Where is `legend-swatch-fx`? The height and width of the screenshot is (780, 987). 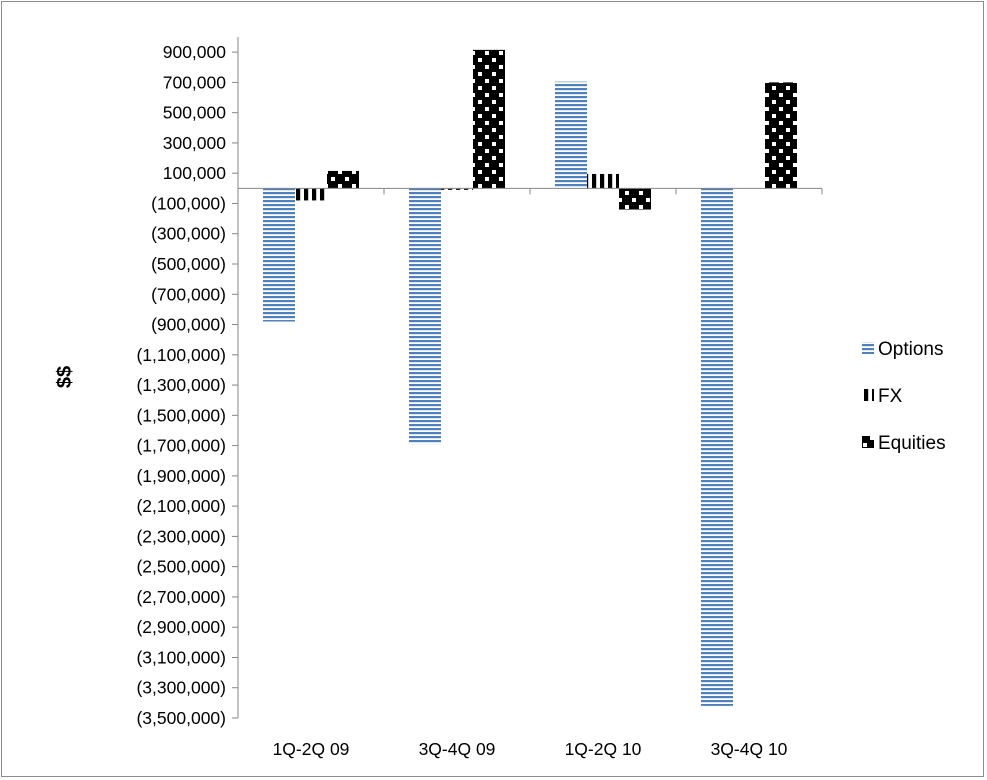
legend-swatch-fx is located at coordinates (868, 395).